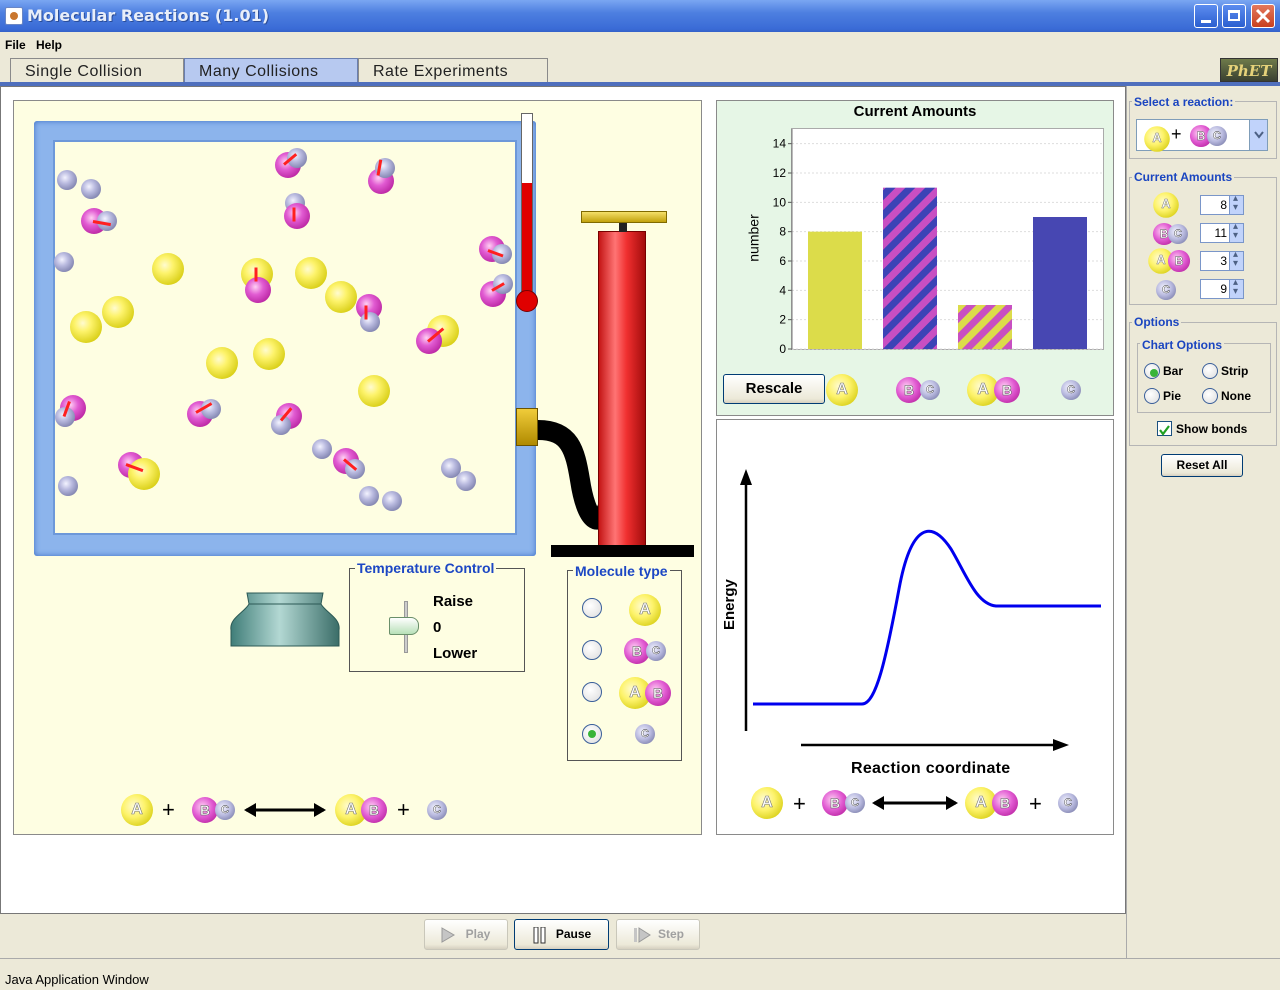 This screenshot has height=990, width=1280. What do you see at coordinates (1210, 371) in the screenshot?
I see `chart-option-strip-radio` at bounding box center [1210, 371].